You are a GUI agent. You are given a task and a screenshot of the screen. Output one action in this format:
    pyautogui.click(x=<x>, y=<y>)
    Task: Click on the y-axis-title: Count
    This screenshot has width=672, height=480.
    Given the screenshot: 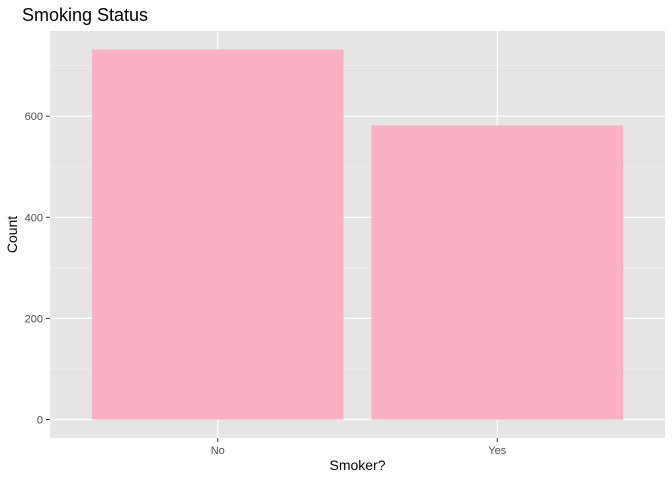 What is the action you would take?
    pyautogui.click(x=12, y=234)
    